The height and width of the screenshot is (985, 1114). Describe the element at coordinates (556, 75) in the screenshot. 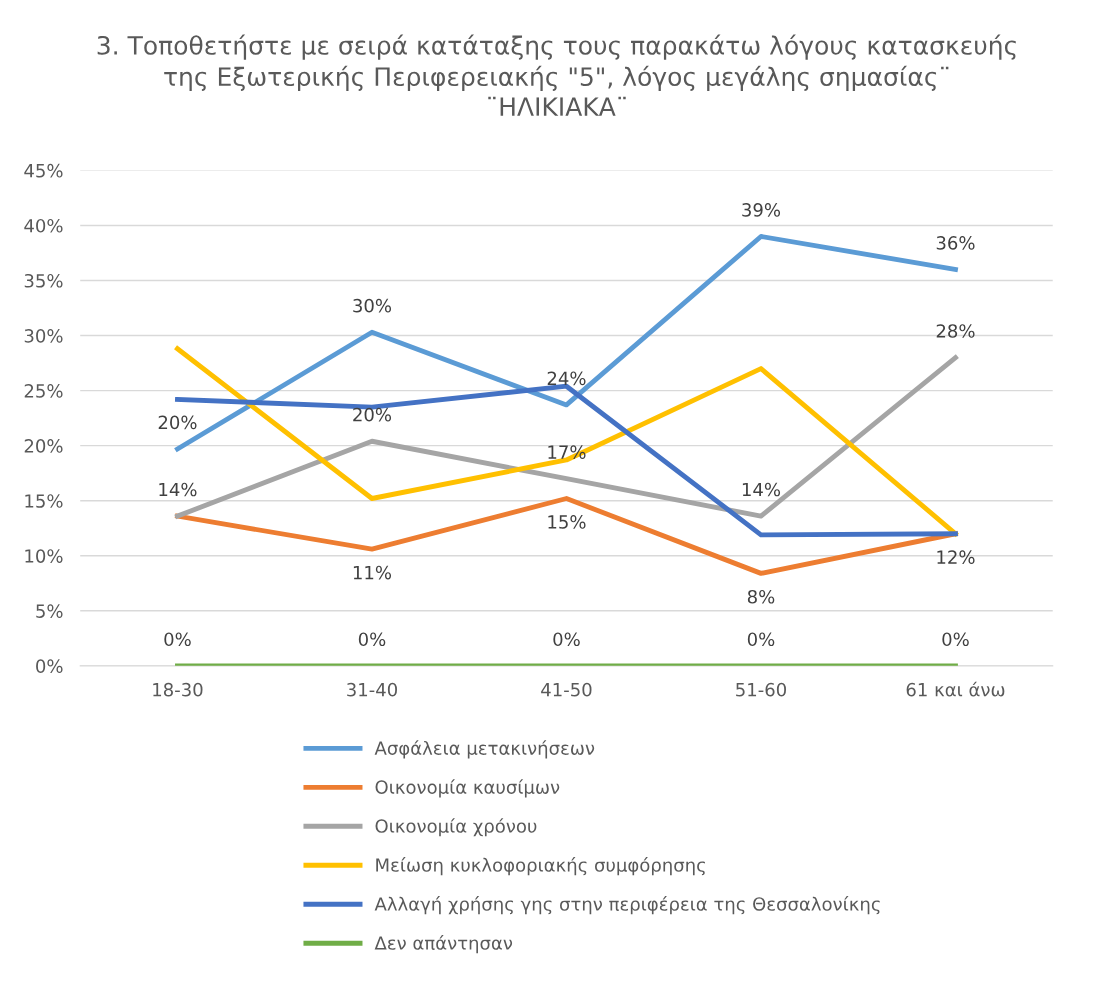

I see `chart-title: 3. Τοποθετήστε με σειρά κατάταξης τους παρακάτω λόγους κατασκευής της Εξωτερικής Περιφερειακής "5", λόγος μεγάλης σημασίας¨ ¨ΗΛΙΚΙΑΚΑ¨` at that location.